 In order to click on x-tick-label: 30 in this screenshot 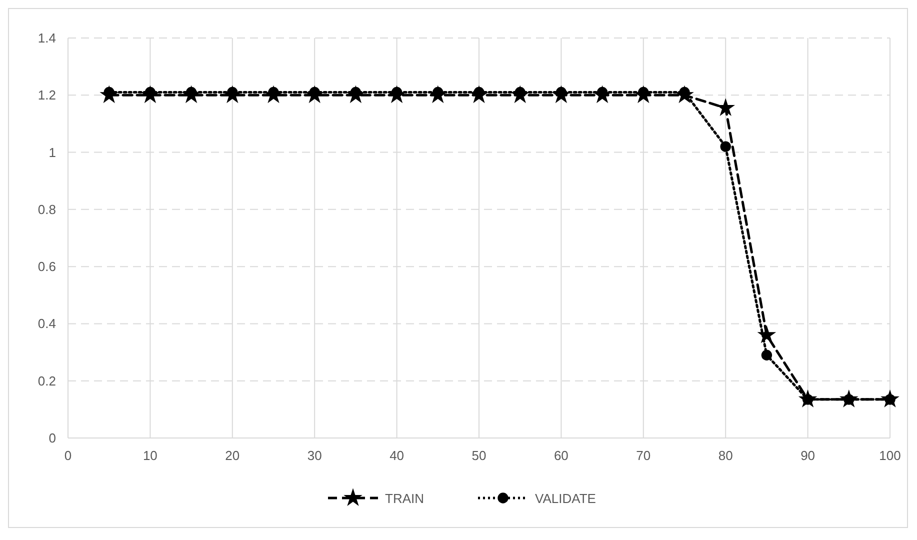, I will do `click(314, 455)`.